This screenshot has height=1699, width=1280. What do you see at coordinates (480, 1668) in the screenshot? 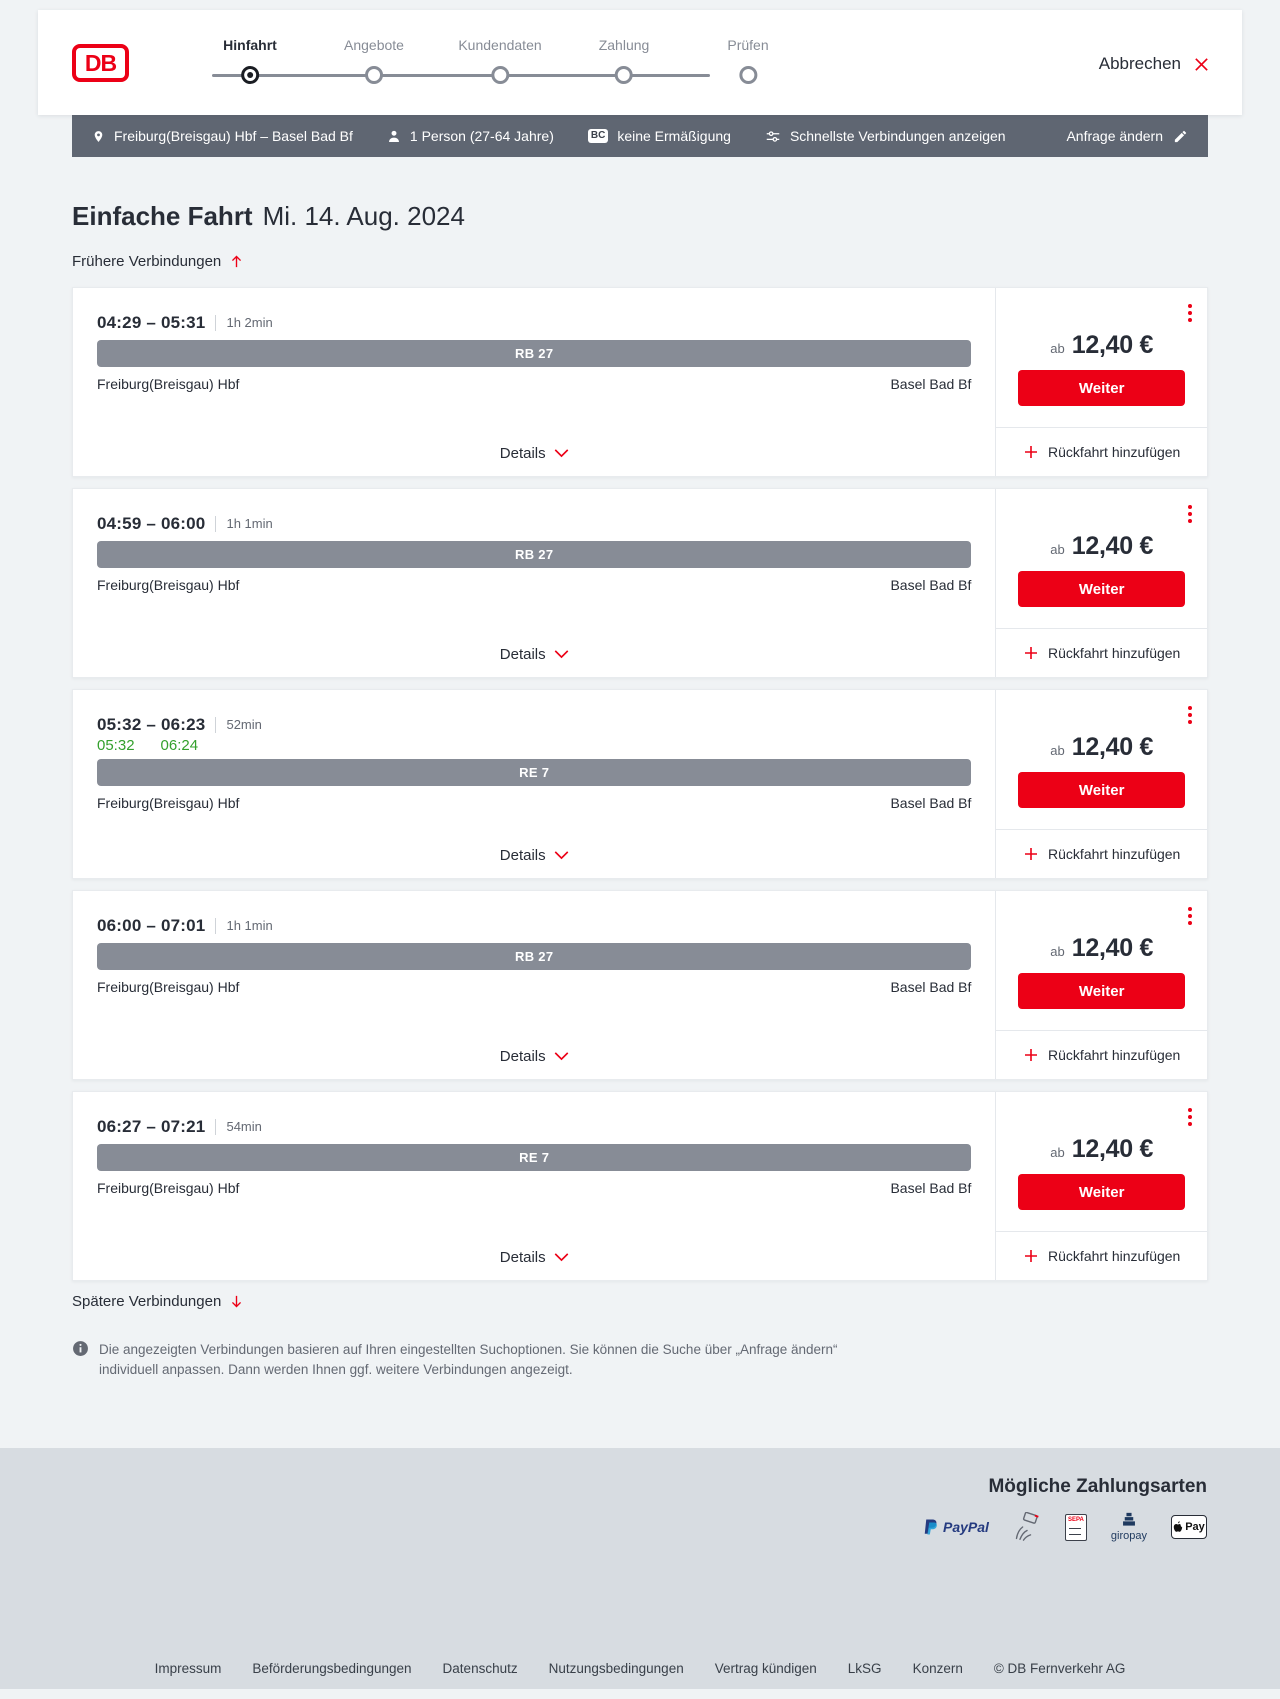
I see `footer-link-datenschutz: Datenschutz` at bounding box center [480, 1668].